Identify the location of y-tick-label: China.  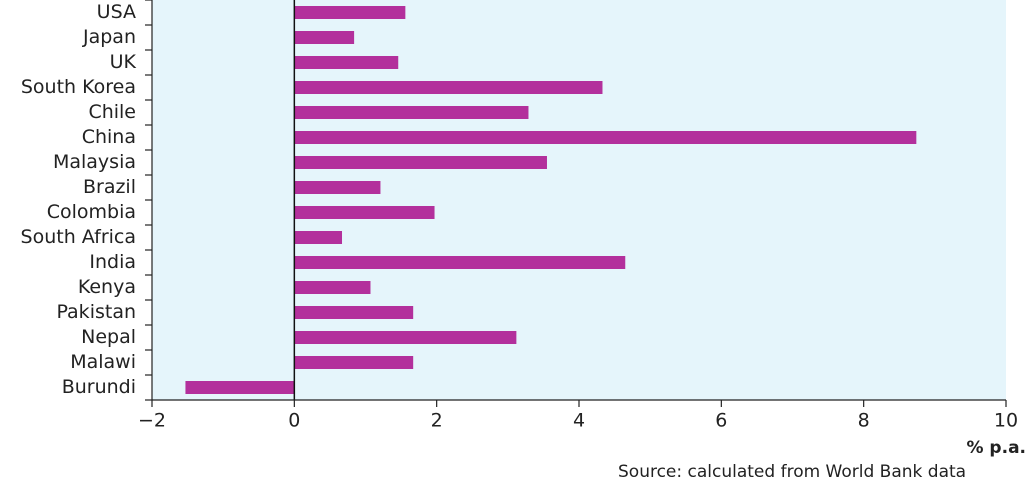
(109, 137).